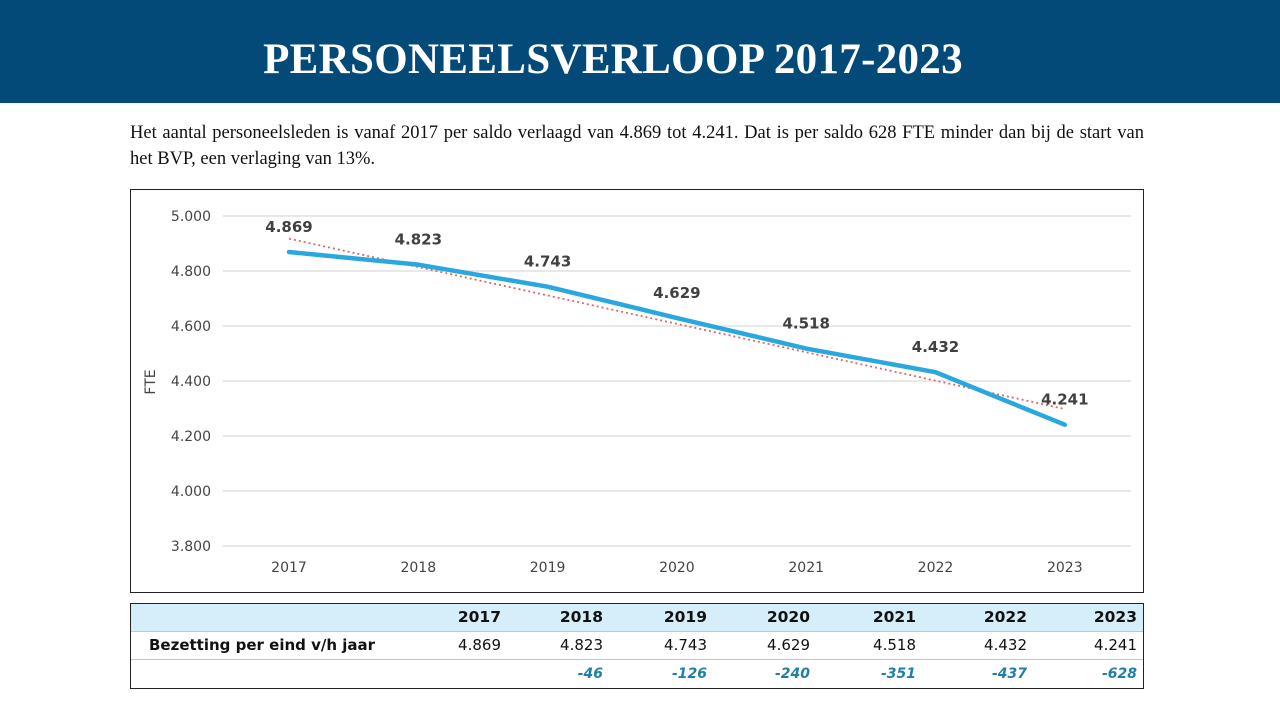  I want to click on y-tick-label: 4.800, so click(191, 272).